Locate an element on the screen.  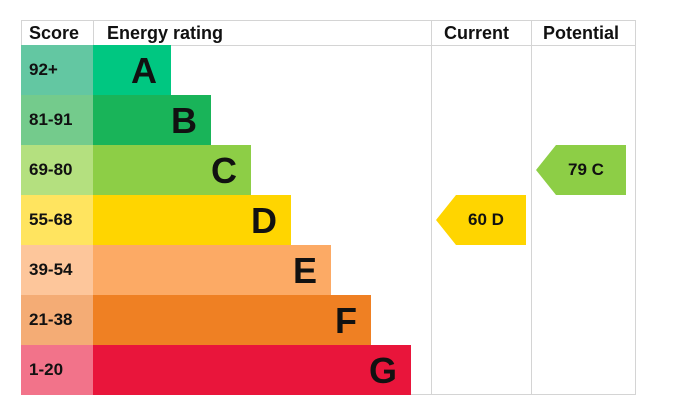
score-range-e: 39-54 is located at coordinates (57, 270).